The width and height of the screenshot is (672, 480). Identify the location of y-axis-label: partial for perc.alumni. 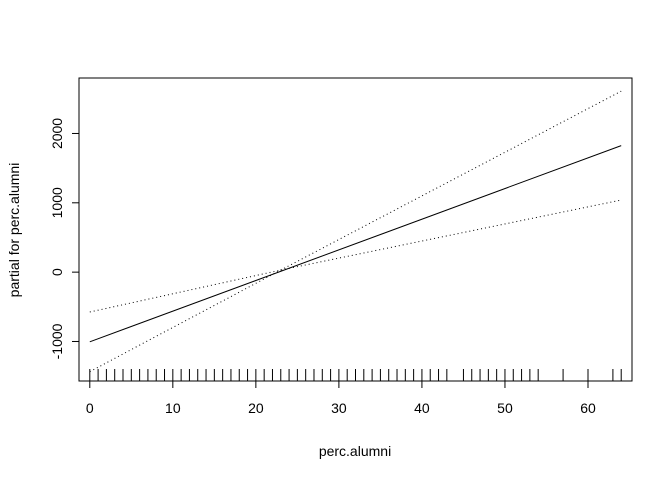
(14, 230).